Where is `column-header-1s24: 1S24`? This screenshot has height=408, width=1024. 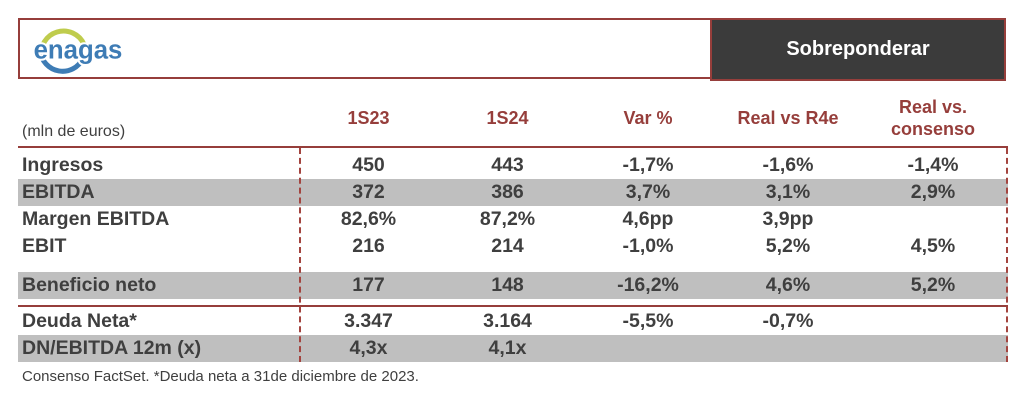 column-header-1s24: 1S24 is located at coordinates (507, 118).